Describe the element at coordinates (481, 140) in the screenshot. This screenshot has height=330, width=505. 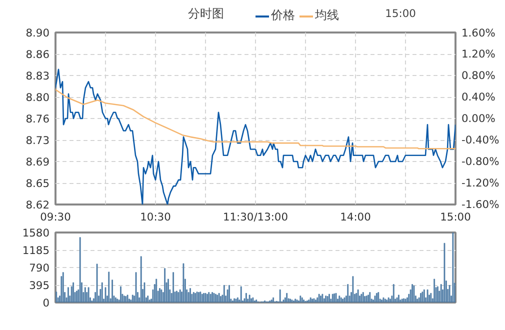
I see `text: -0.40%` at that location.